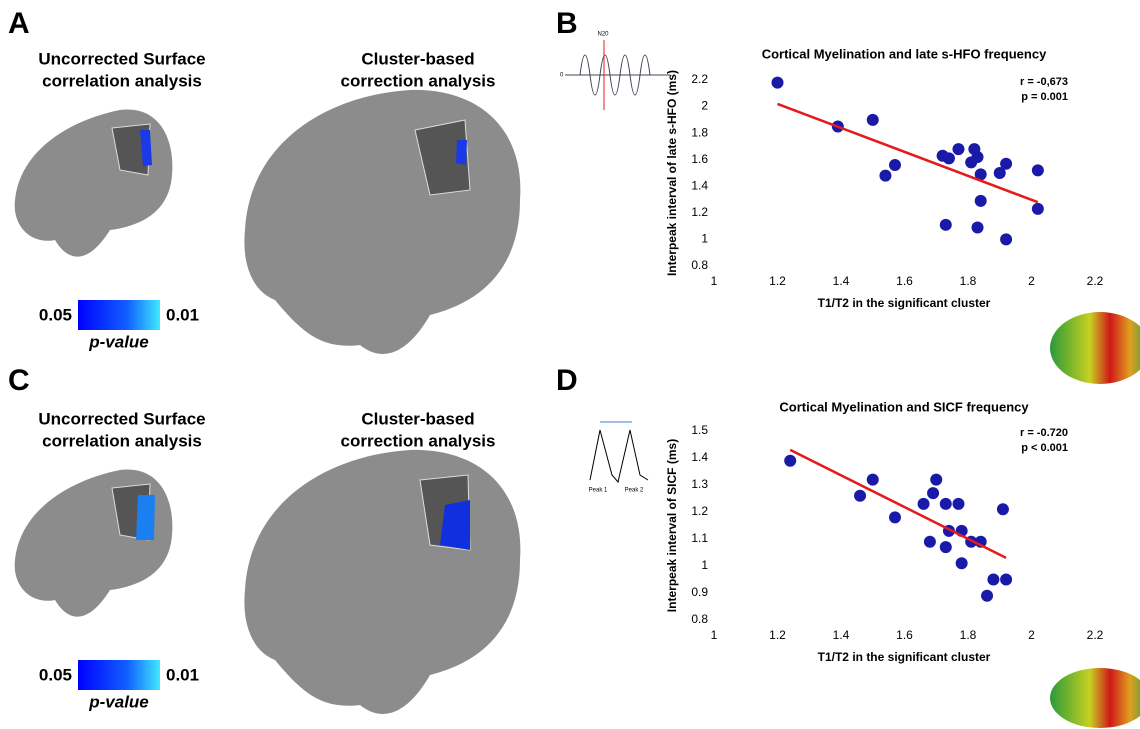 This screenshot has height=729, width=1140. Describe the element at coordinates (1044, 433) in the screenshot. I see `annotation: r = -0.720` at that location.